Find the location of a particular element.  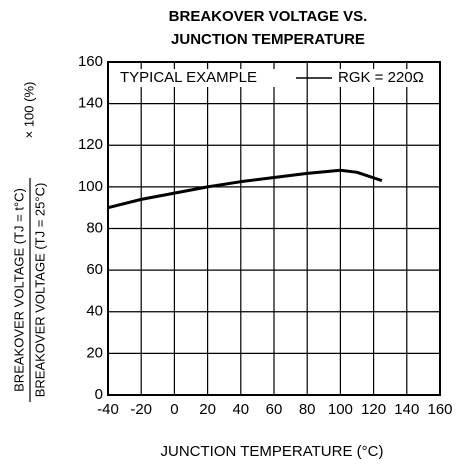

x-tick-label: 0 is located at coordinates (174, 409).